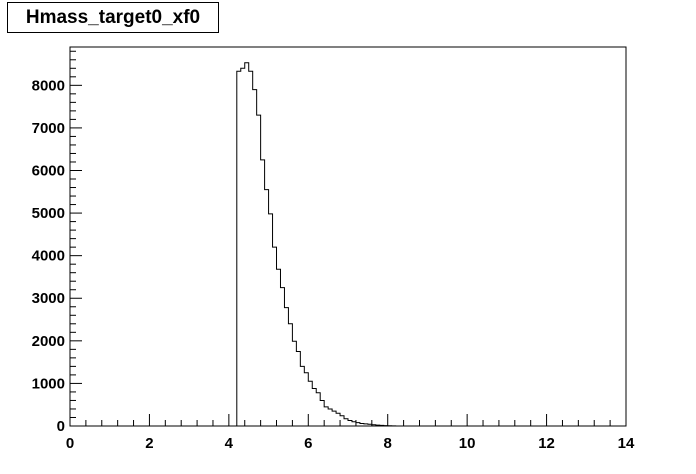 This screenshot has height=474, width=696. I want to click on y-tick-label: 1000, so click(48, 383).